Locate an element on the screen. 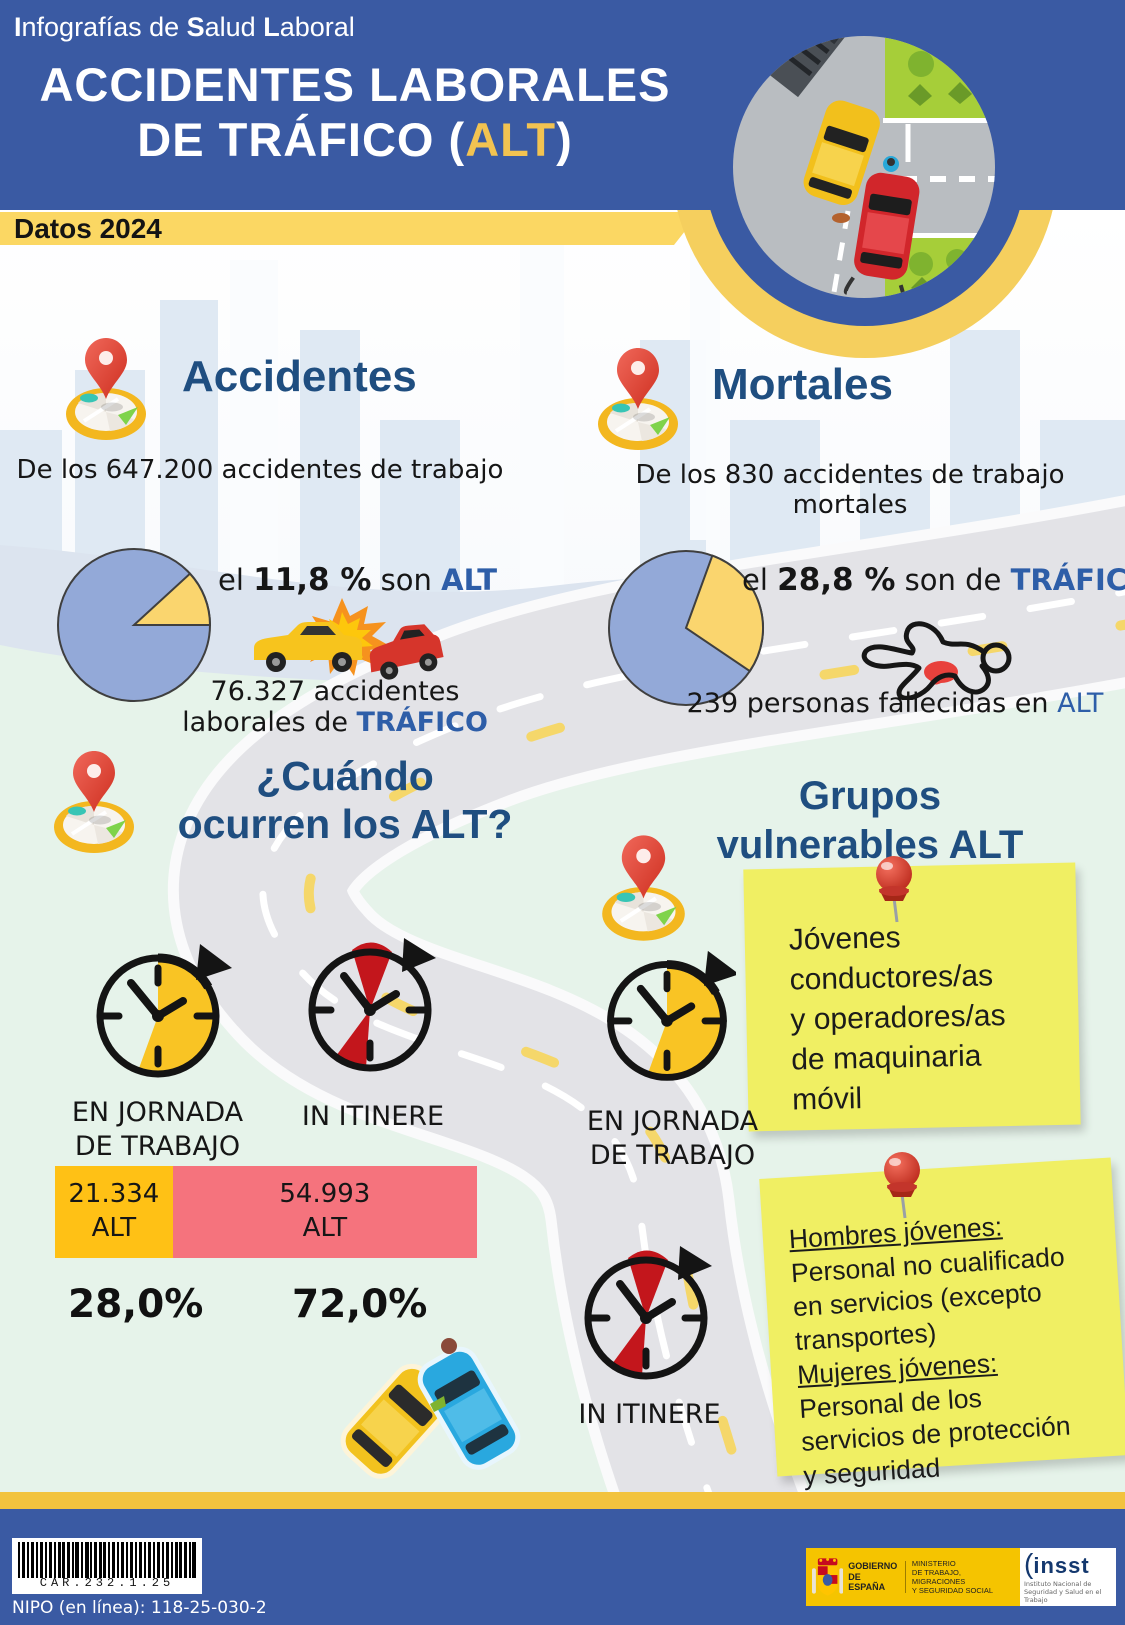  pie-chart-accidentes is located at coordinates (134, 625).